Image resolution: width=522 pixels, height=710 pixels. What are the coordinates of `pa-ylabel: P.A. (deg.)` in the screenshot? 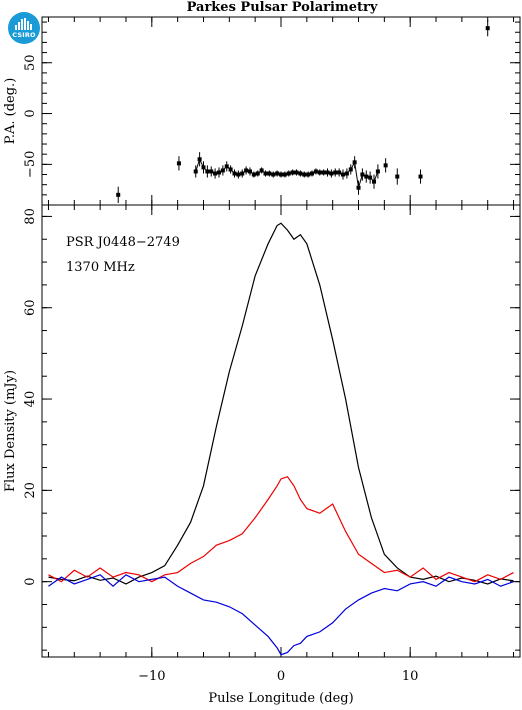 It's located at (10, 111).